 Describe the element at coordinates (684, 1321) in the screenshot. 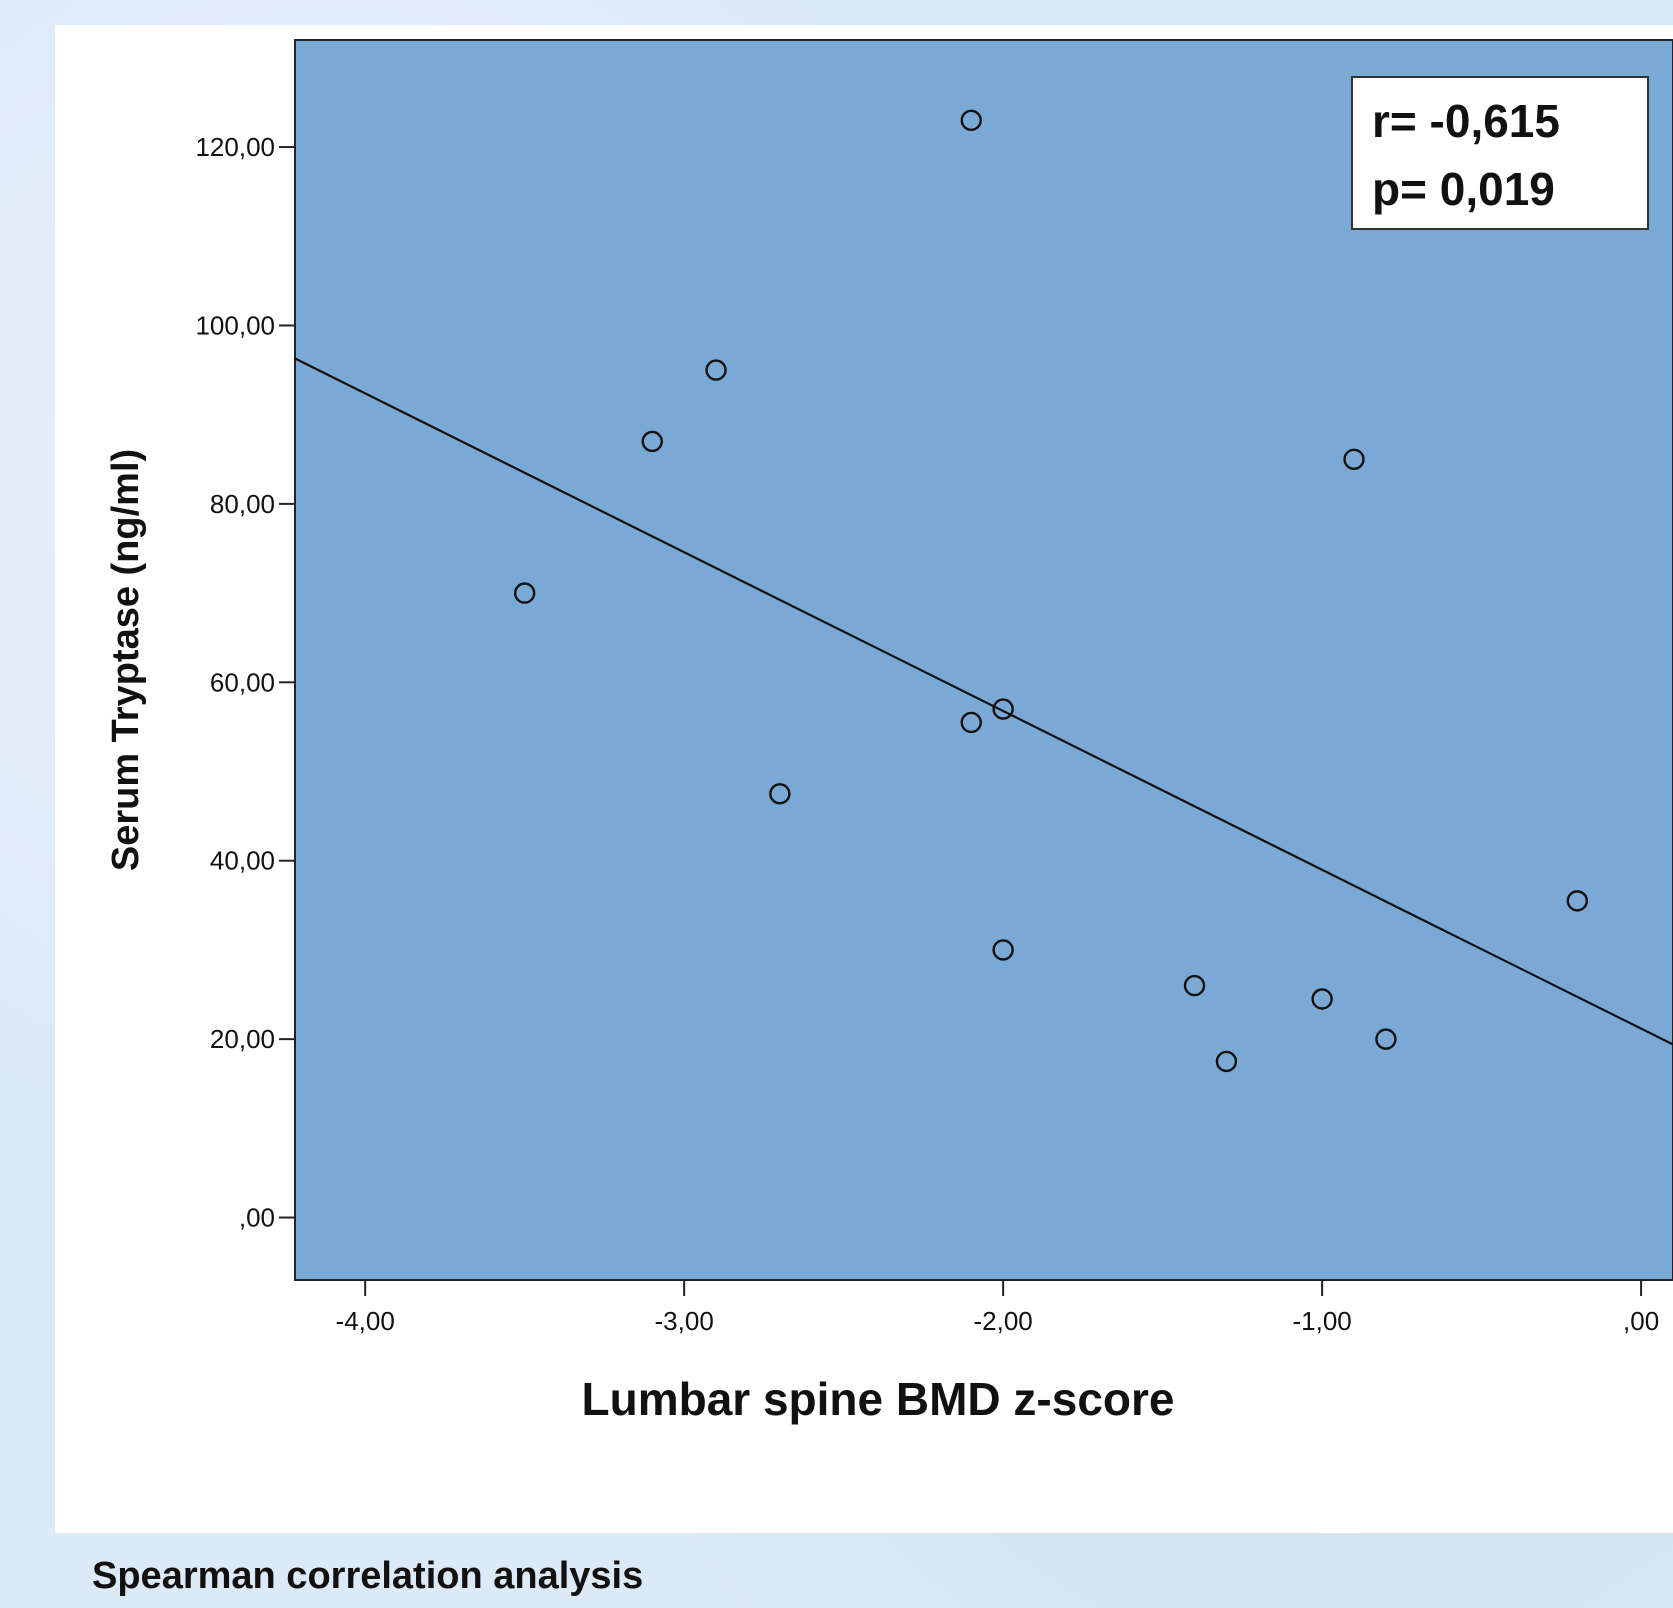

I see `x-tick-label: -3,00` at that location.